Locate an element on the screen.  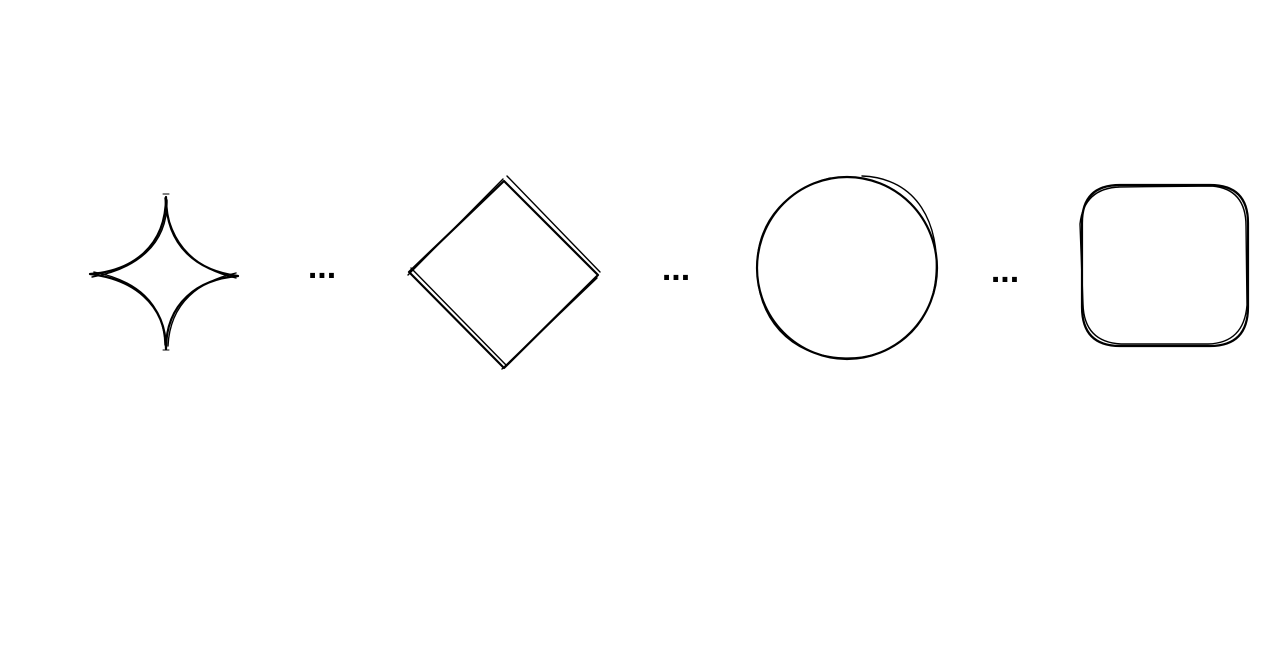
circle-shape is located at coordinates (847, 268).